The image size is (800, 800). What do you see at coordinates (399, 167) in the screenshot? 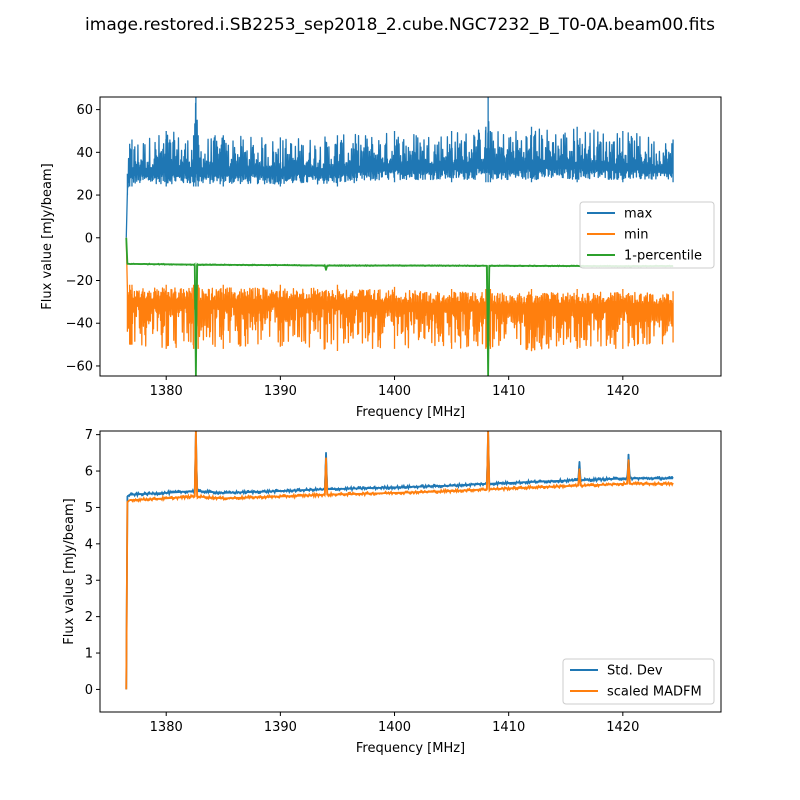
I see `series-max-line` at bounding box center [399, 167].